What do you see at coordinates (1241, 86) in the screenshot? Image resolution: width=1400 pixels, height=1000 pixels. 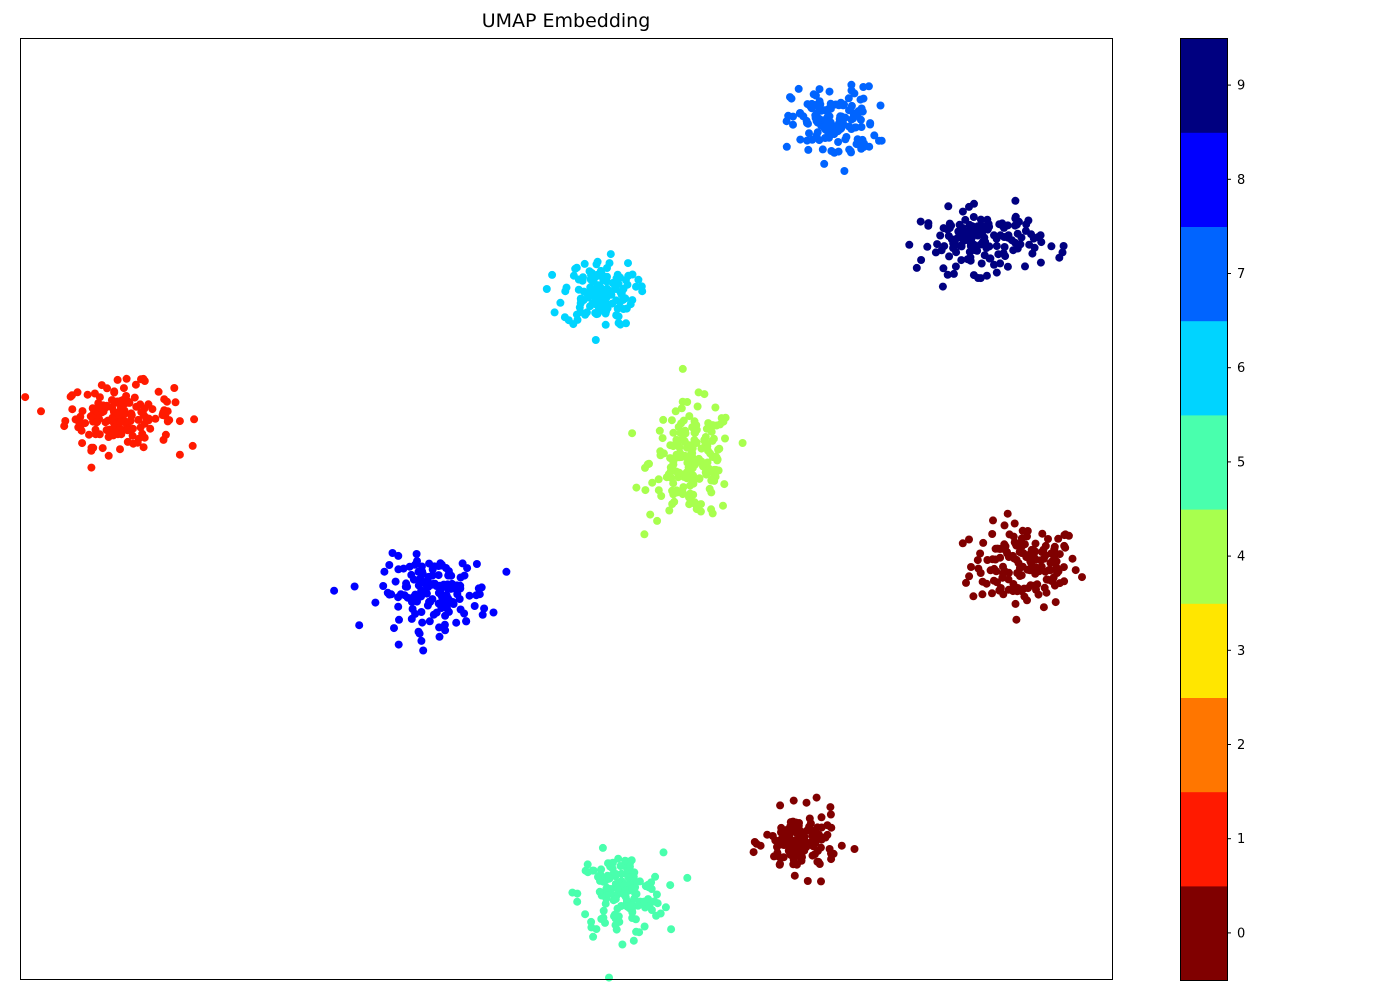 I see `colorbar-tick-label: 9` at bounding box center [1241, 86].